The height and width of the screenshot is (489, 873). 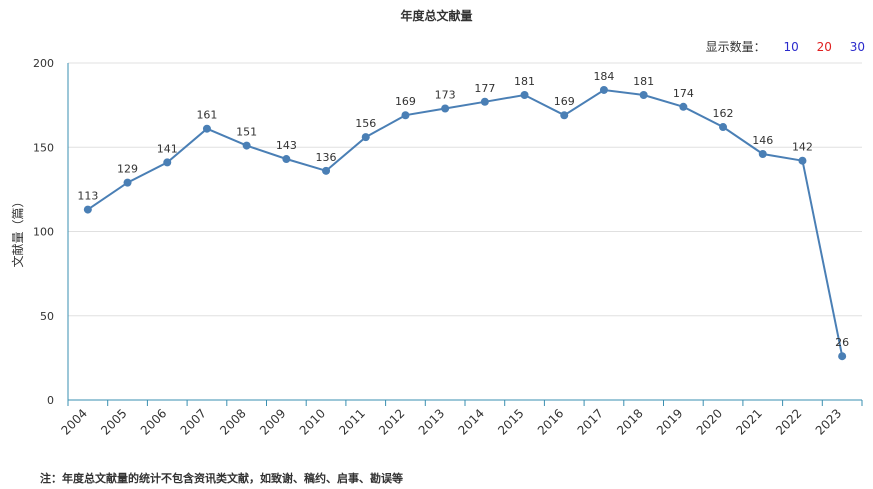 I want to click on y-tick-label: 100, so click(x=43, y=232).